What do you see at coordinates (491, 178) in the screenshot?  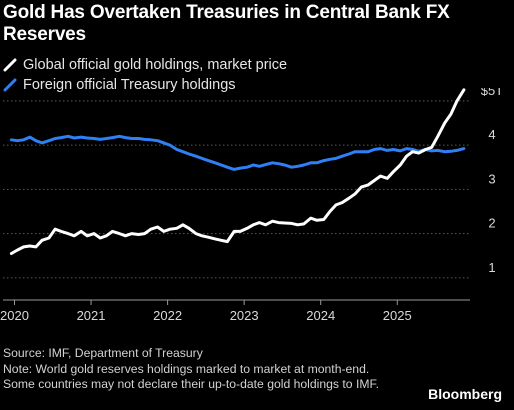 I see `y-tick-label: 3` at bounding box center [491, 178].